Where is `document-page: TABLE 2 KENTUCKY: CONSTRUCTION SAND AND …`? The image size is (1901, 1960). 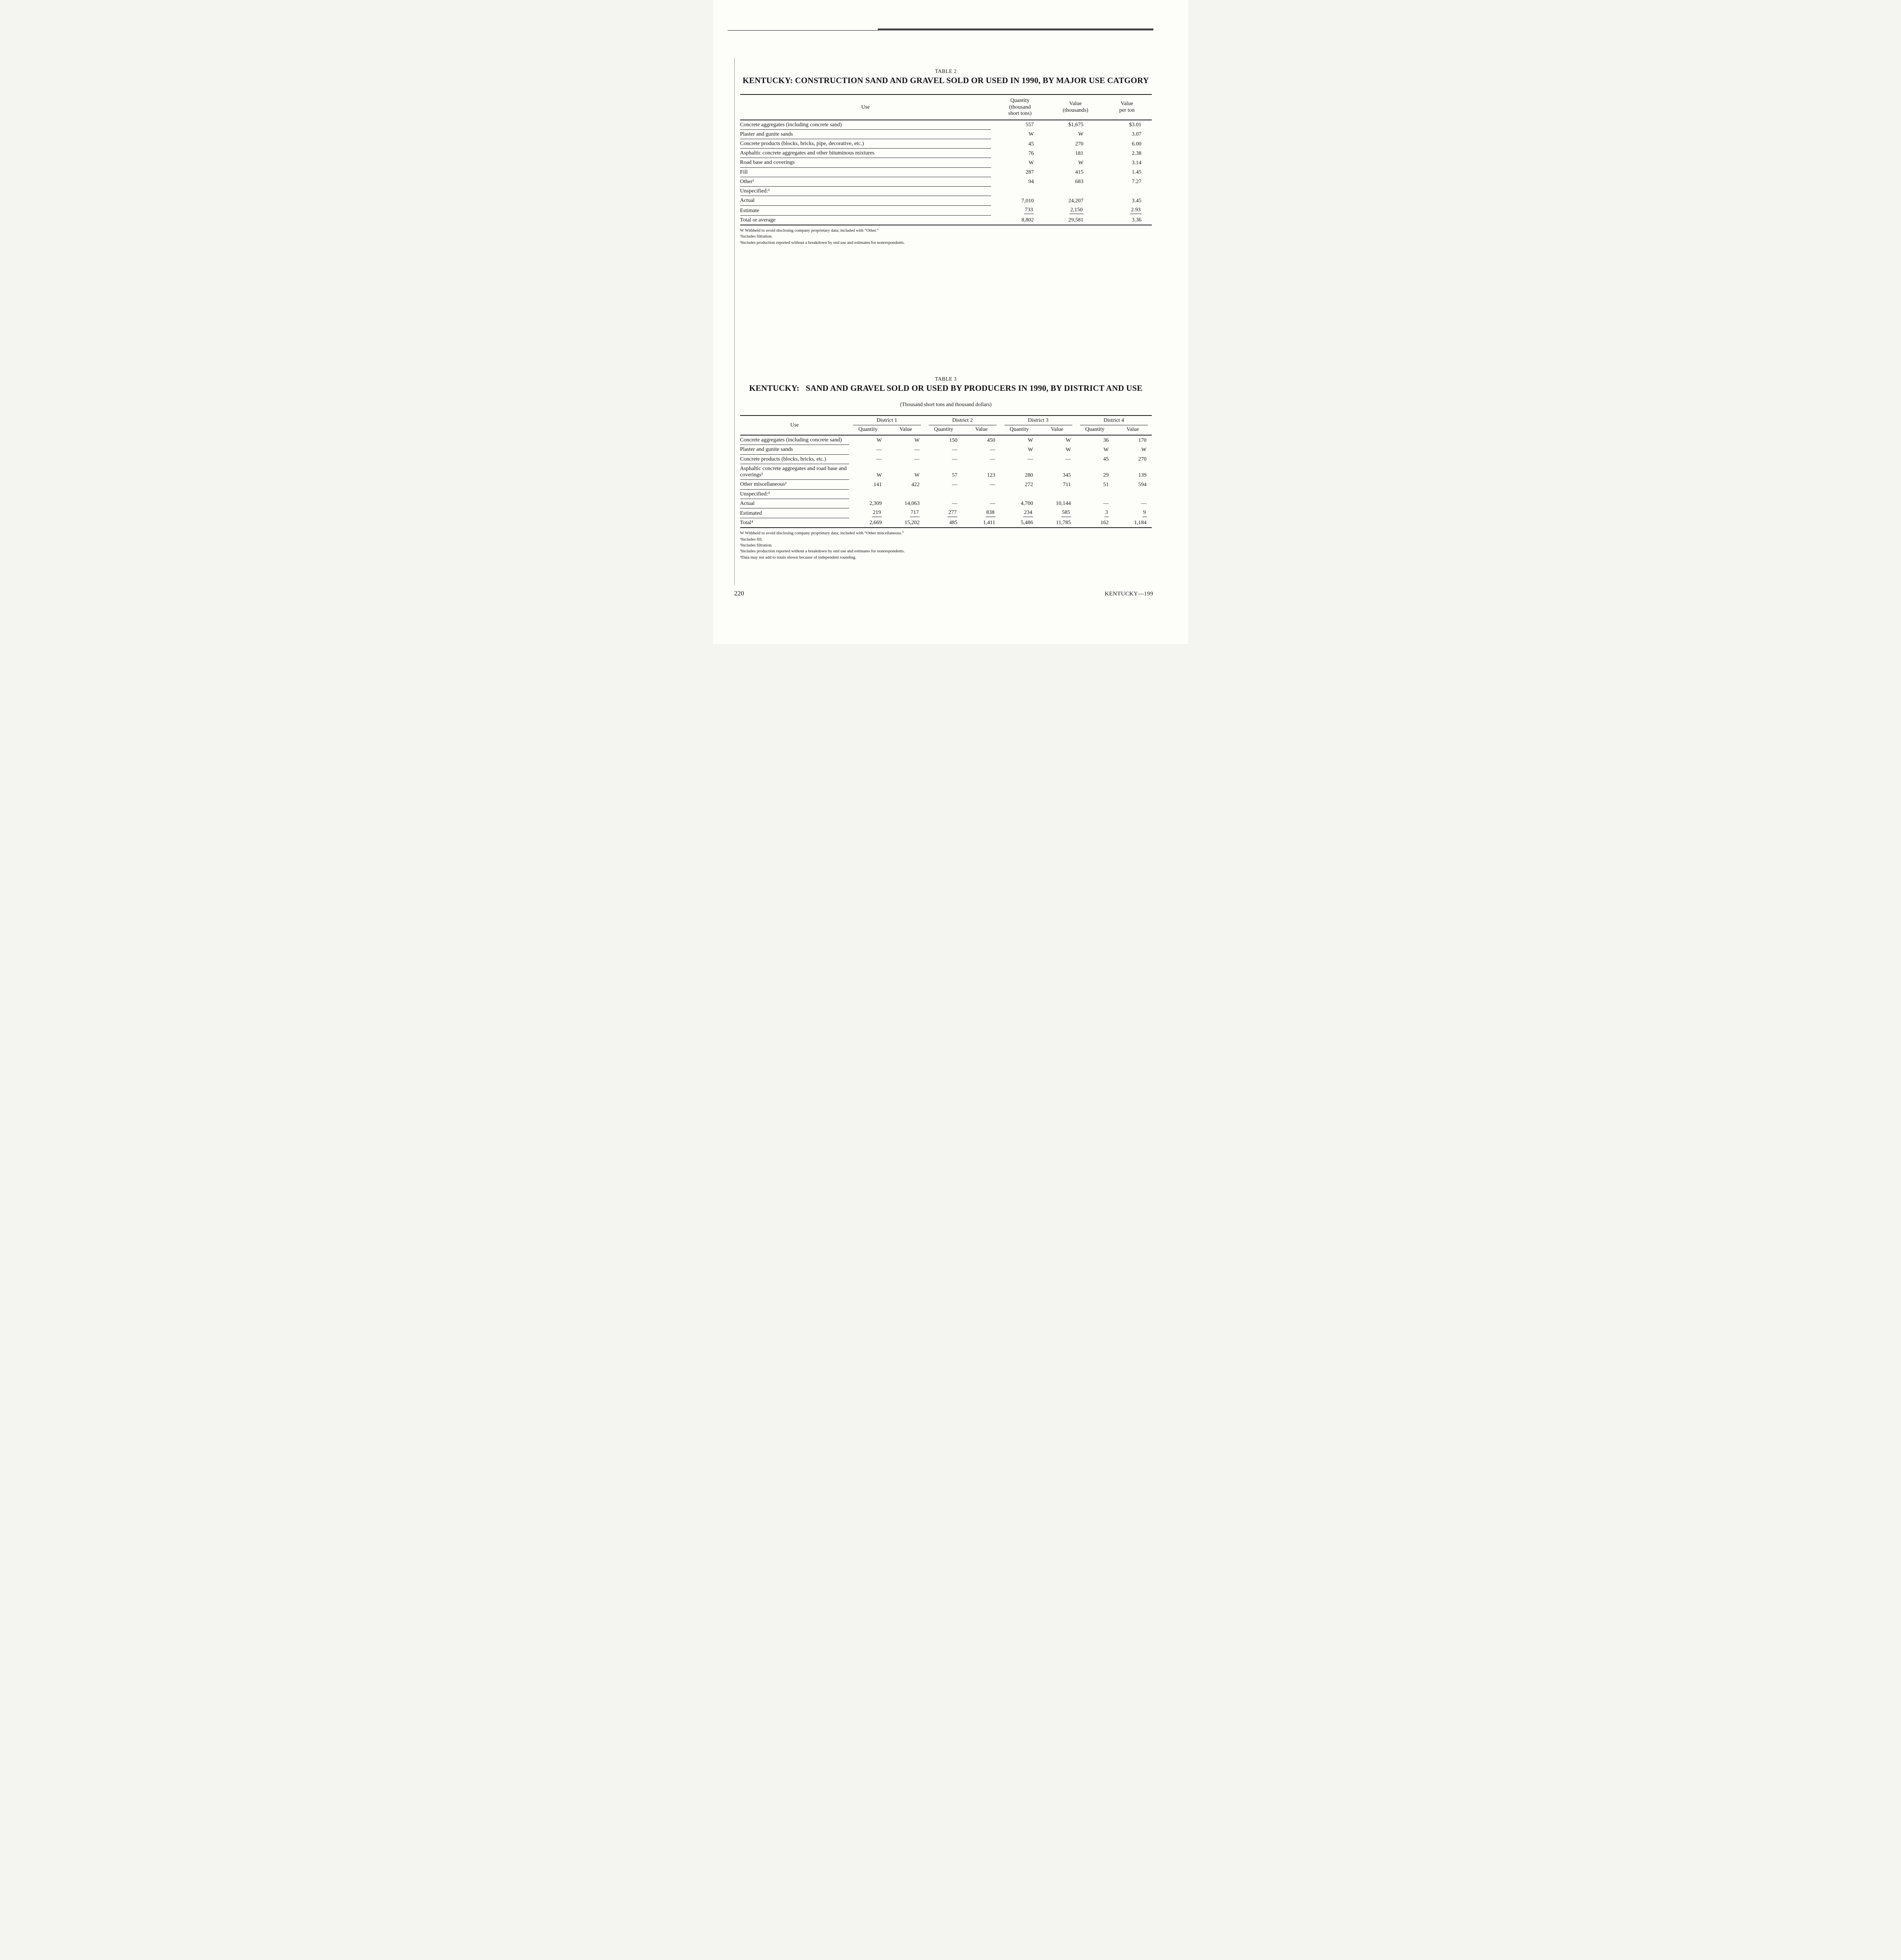 document-page: TABLE 2 KENTUCKY: CONSTRUCTION SAND AND … is located at coordinates (950, 322).